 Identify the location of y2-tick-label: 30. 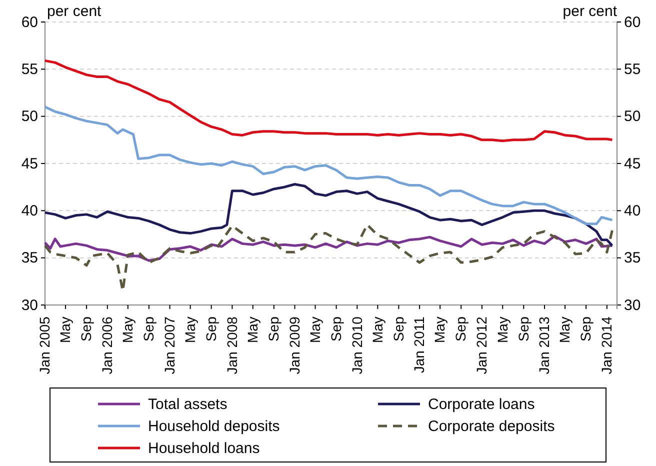
(632, 305).